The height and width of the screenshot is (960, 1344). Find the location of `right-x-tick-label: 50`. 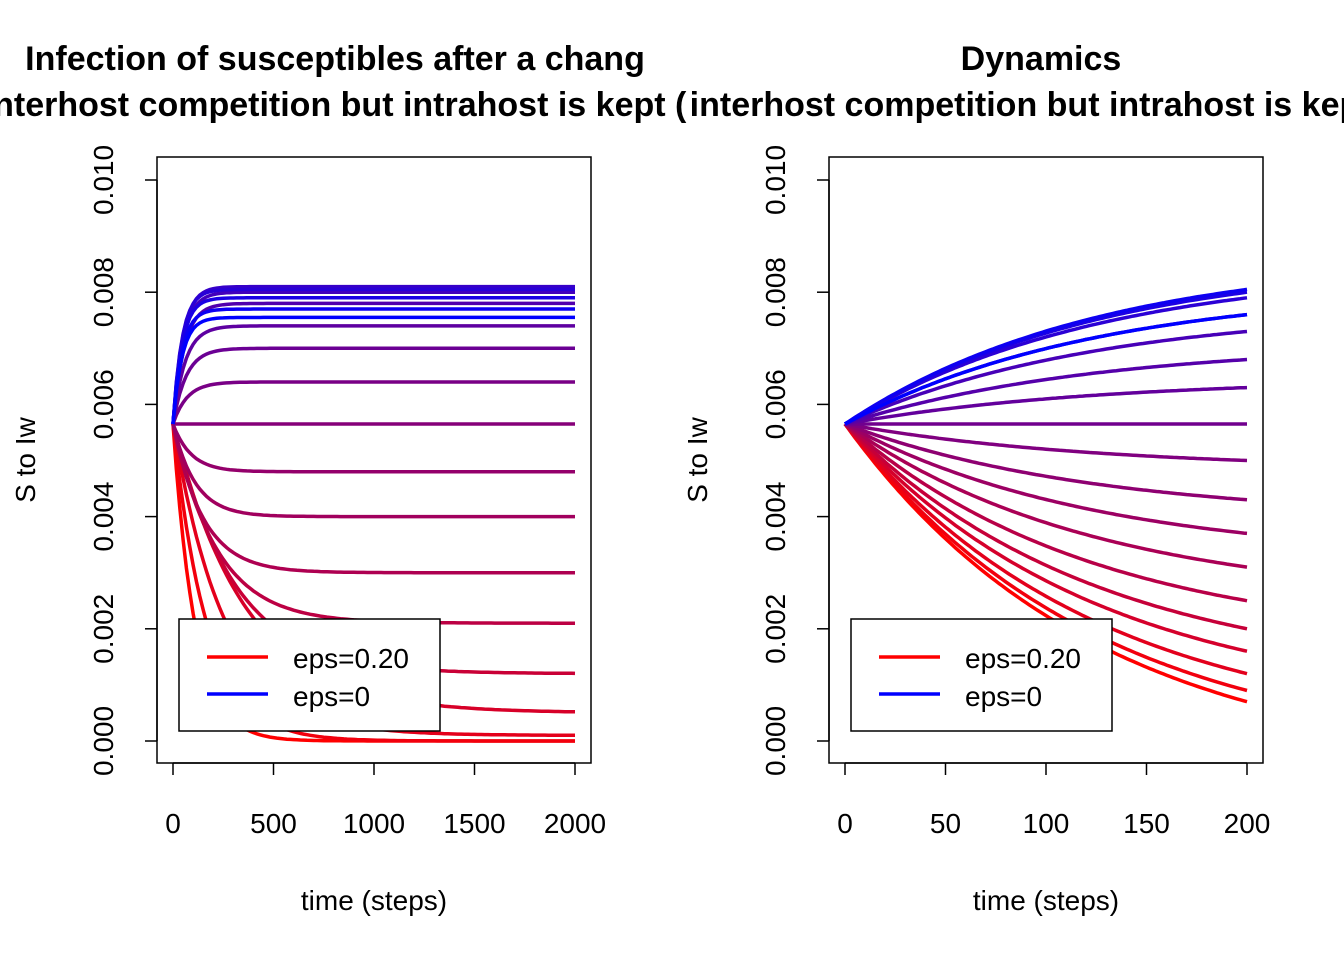

right-x-tick-label: 50 is located at coordinates (945, 823).